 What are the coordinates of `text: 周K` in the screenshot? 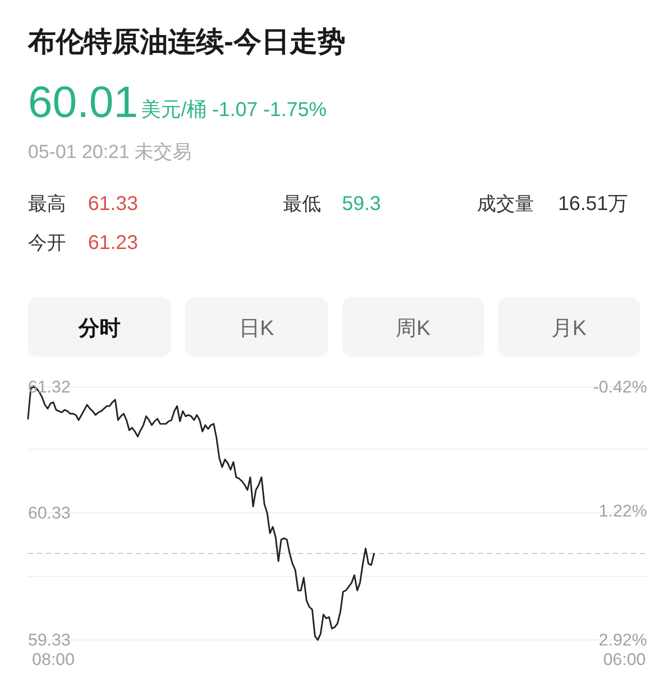 It's located at (413, 328).